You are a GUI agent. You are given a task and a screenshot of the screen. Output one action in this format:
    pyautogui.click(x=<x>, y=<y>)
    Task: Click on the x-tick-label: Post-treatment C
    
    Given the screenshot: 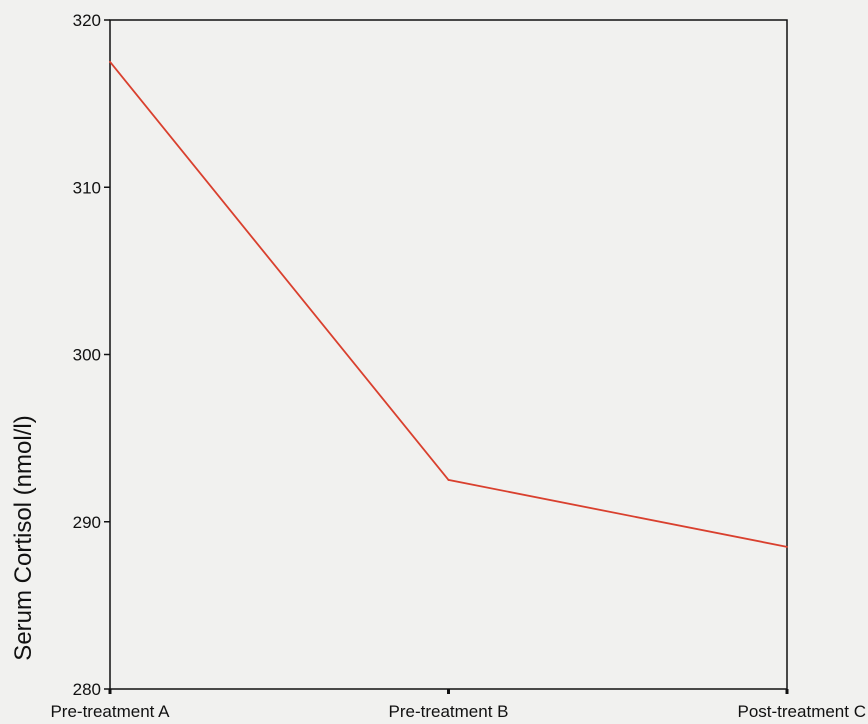 What is the action you would take?
    pyautogui.click(x=802, y=711)
    